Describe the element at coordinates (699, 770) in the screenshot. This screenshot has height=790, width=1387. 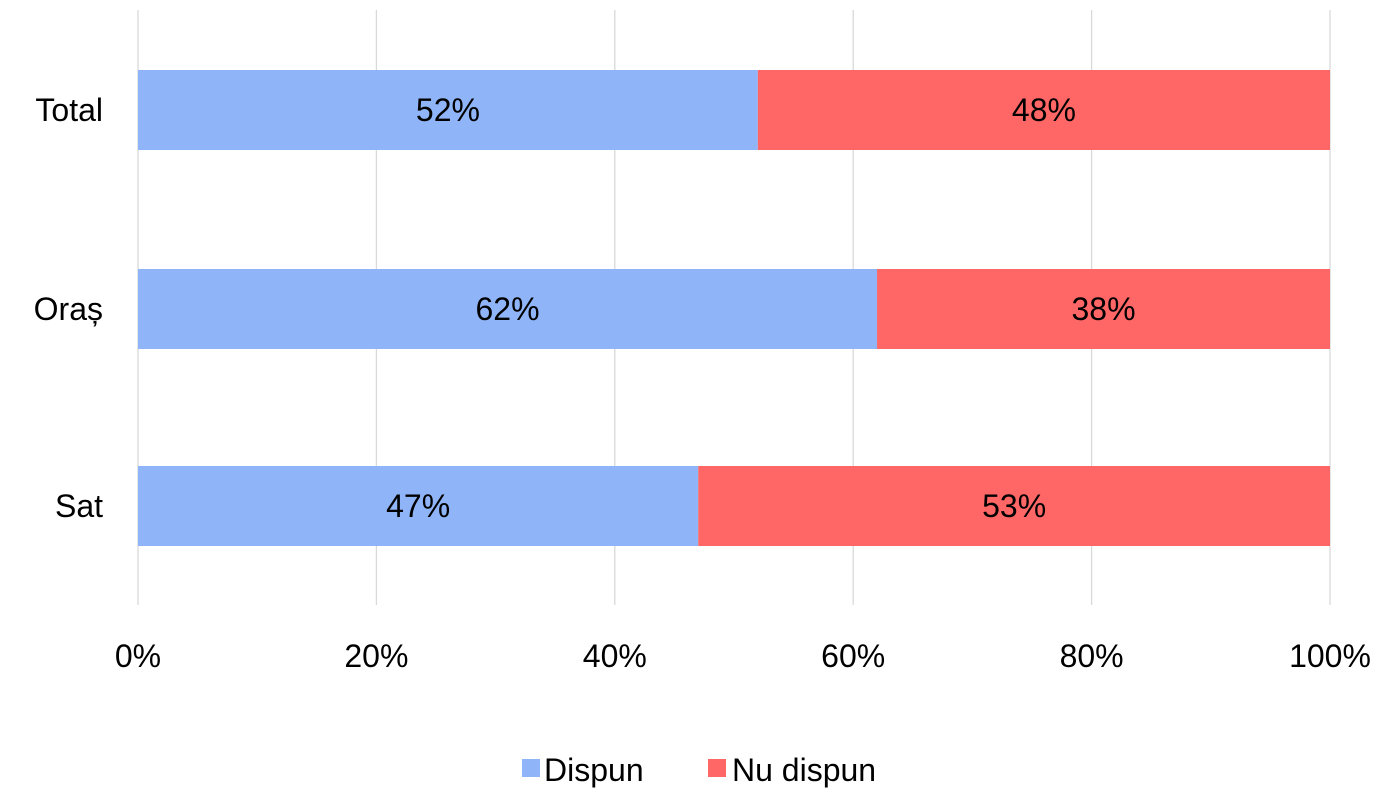
I see `legend: Dispun Nu dispun` at that location.